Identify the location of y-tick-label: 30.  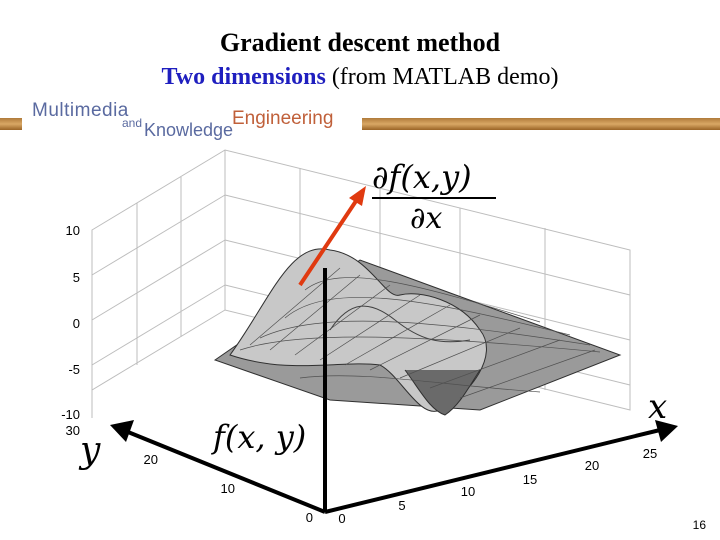
(73, 430).